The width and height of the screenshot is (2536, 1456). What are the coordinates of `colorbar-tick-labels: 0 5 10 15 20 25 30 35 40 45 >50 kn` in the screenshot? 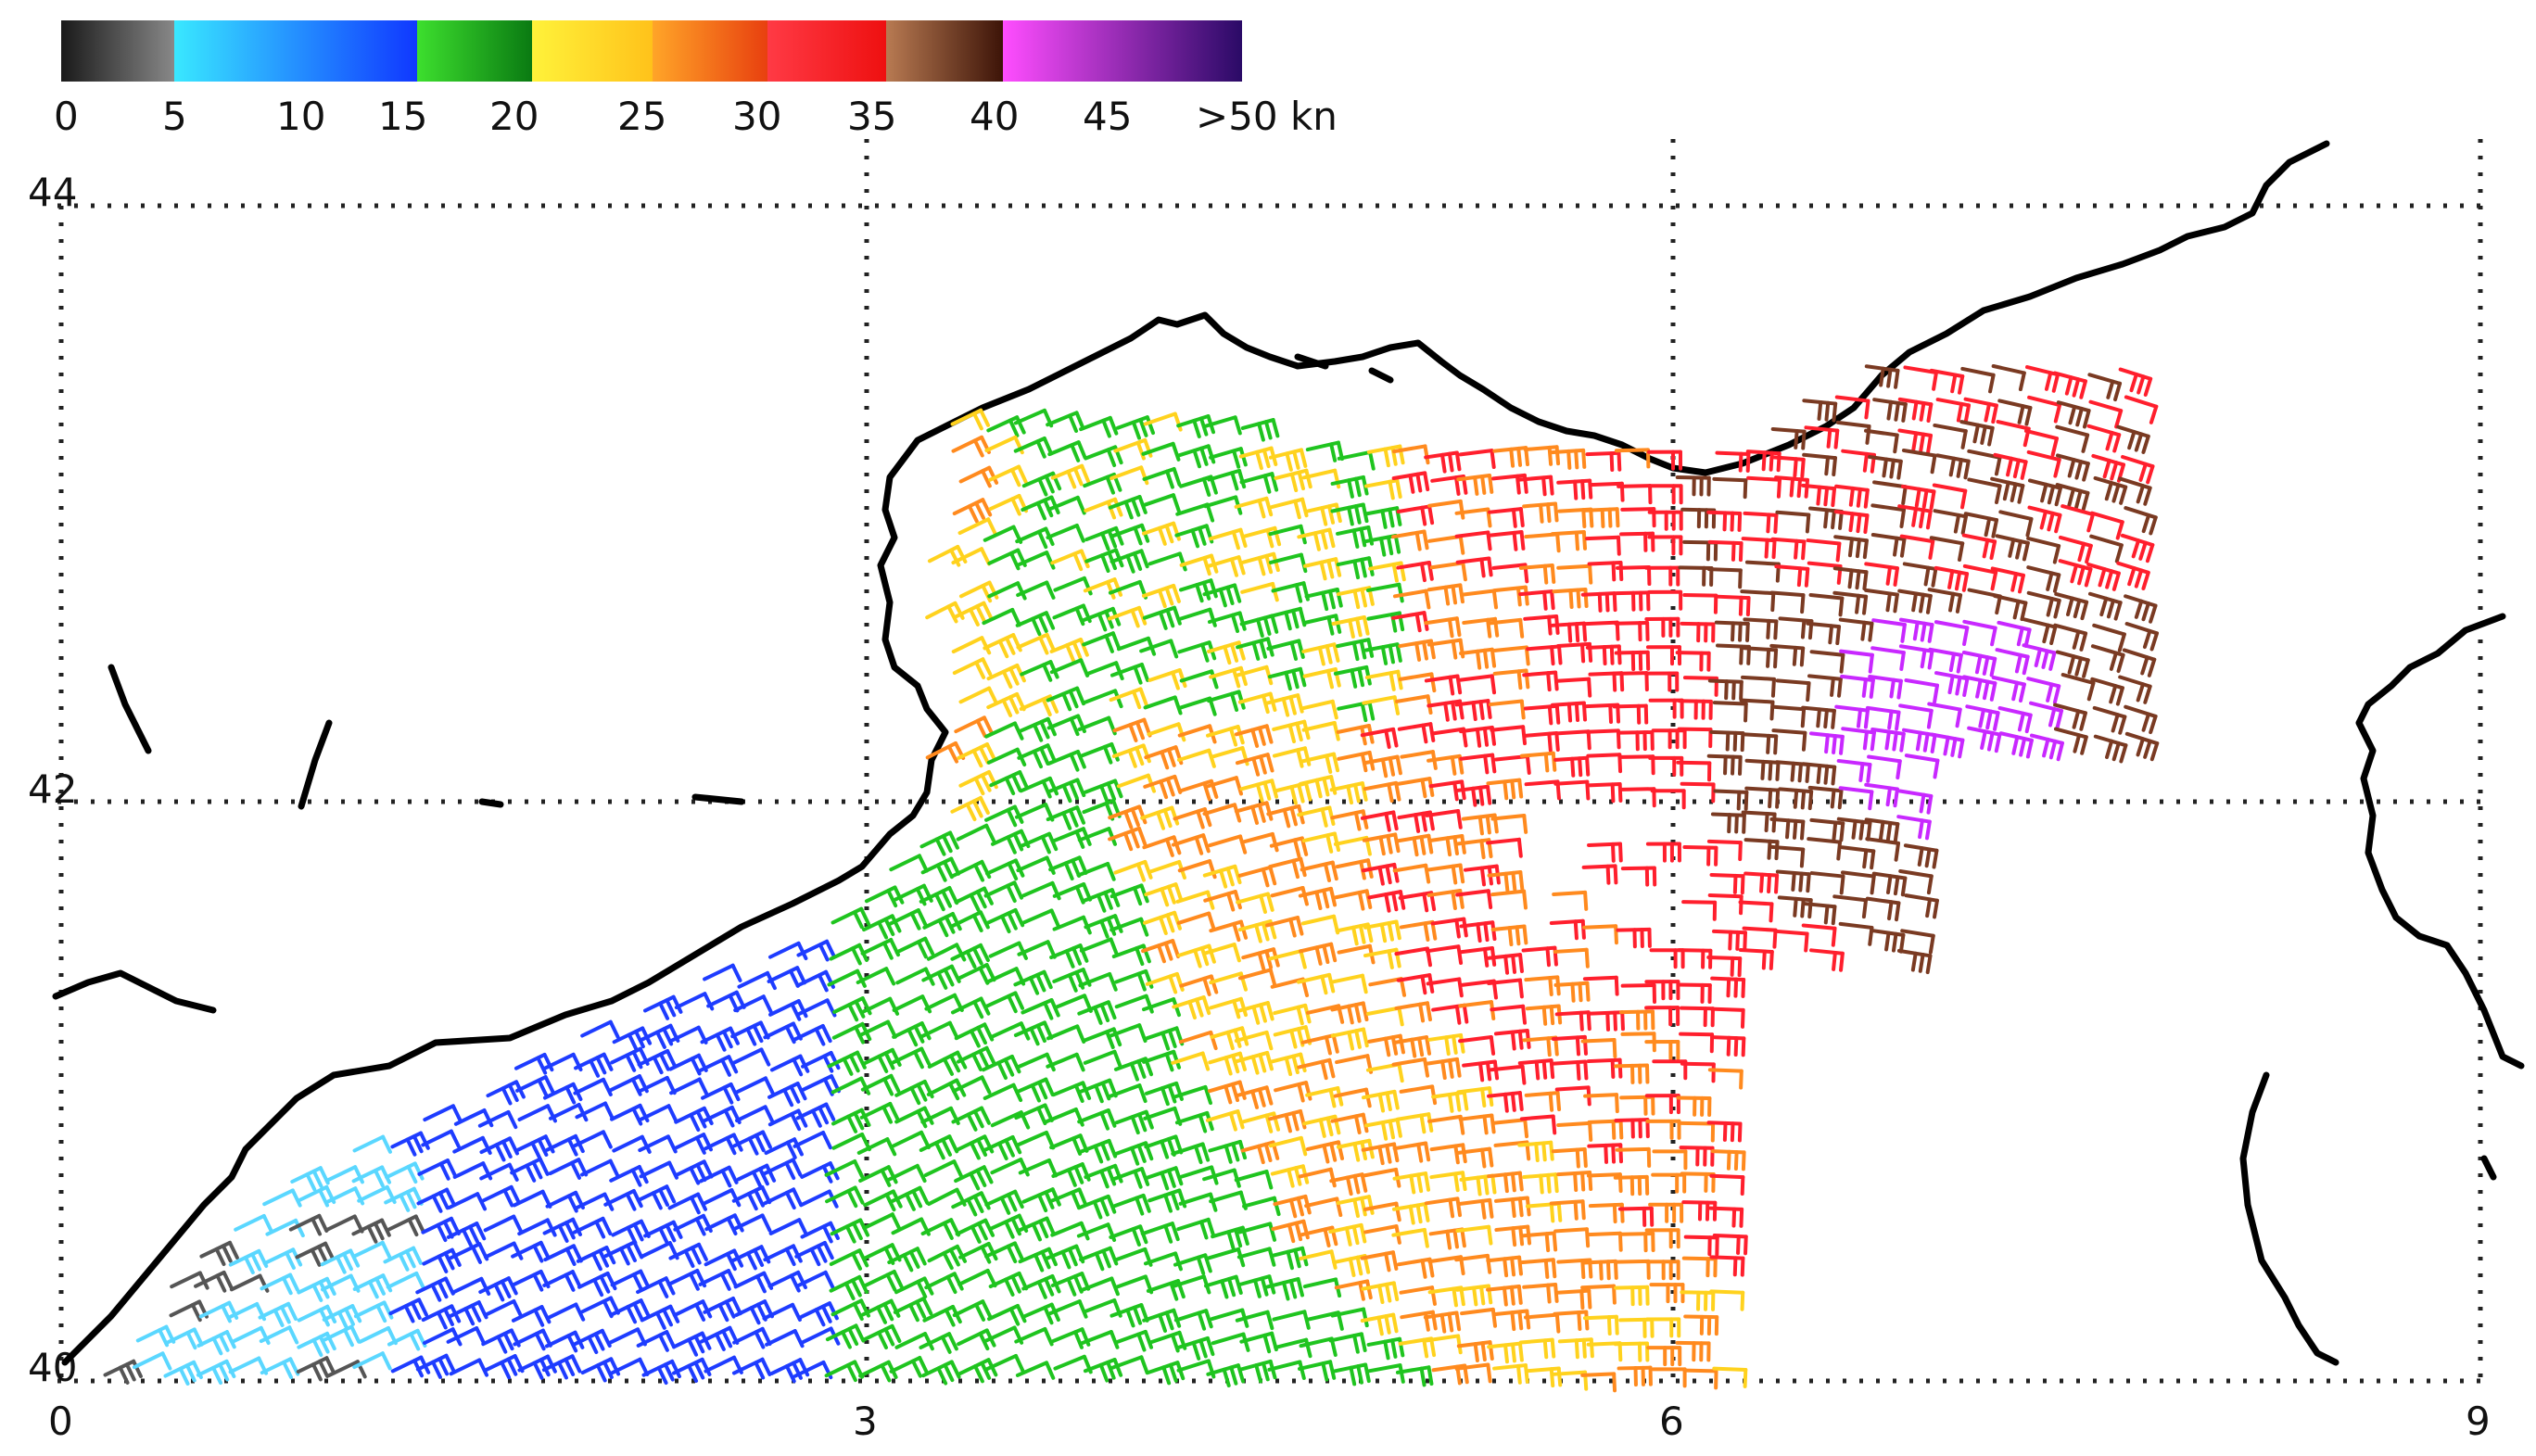 It's located at (696, 116).